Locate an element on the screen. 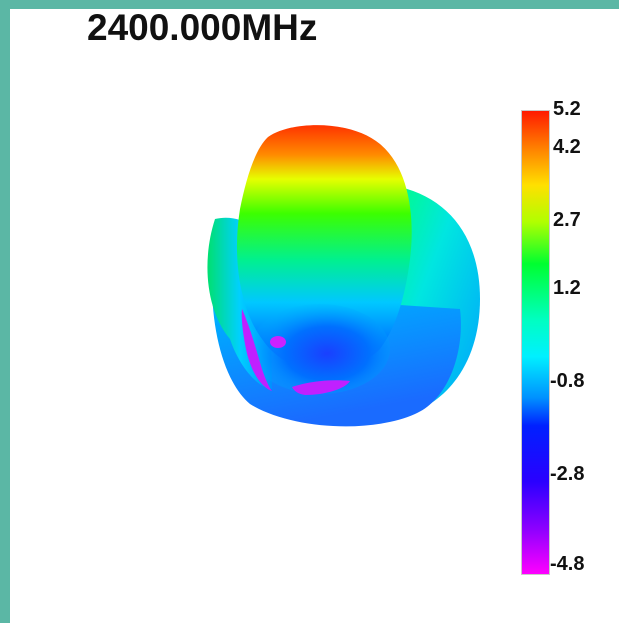 The width and height of the screenshot is (619, 623). pattern-main-lobe is located at coordinates (324, 248).